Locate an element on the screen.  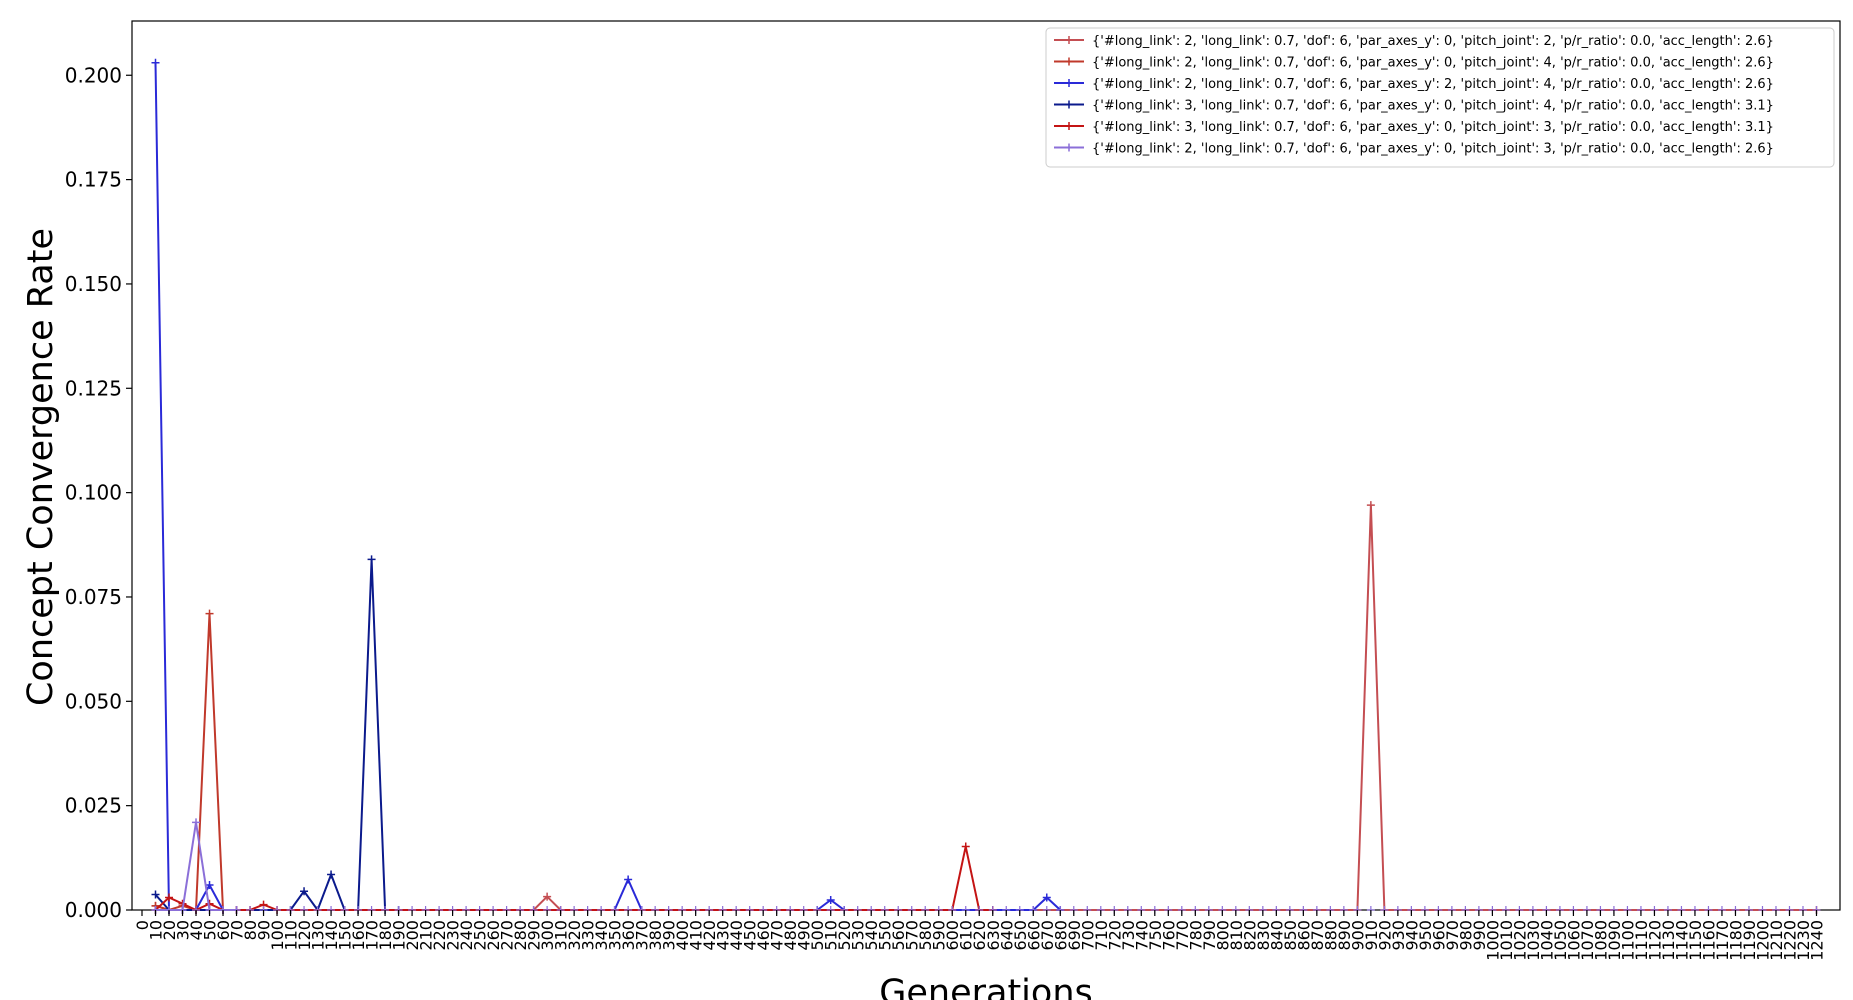
x-tick-label: 270 is located at coordinates (507, 935).